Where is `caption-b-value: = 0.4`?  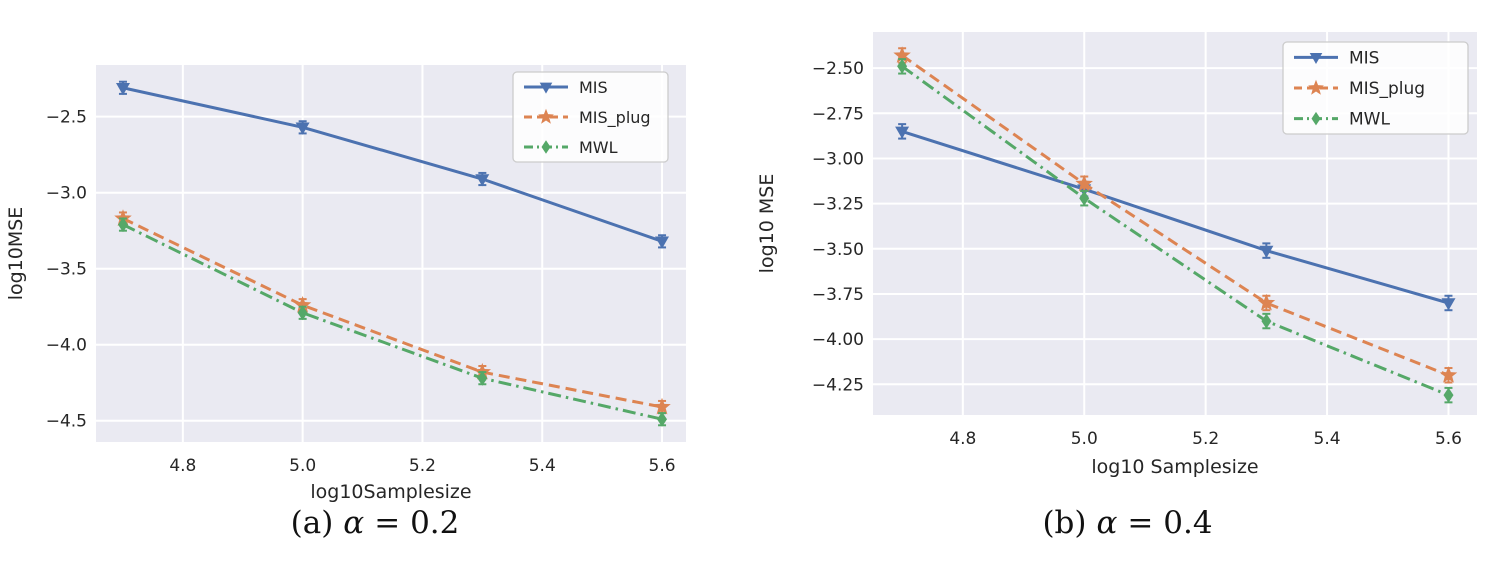
caption-b-value: = 0.4 is located at coordinates (1170, 523).